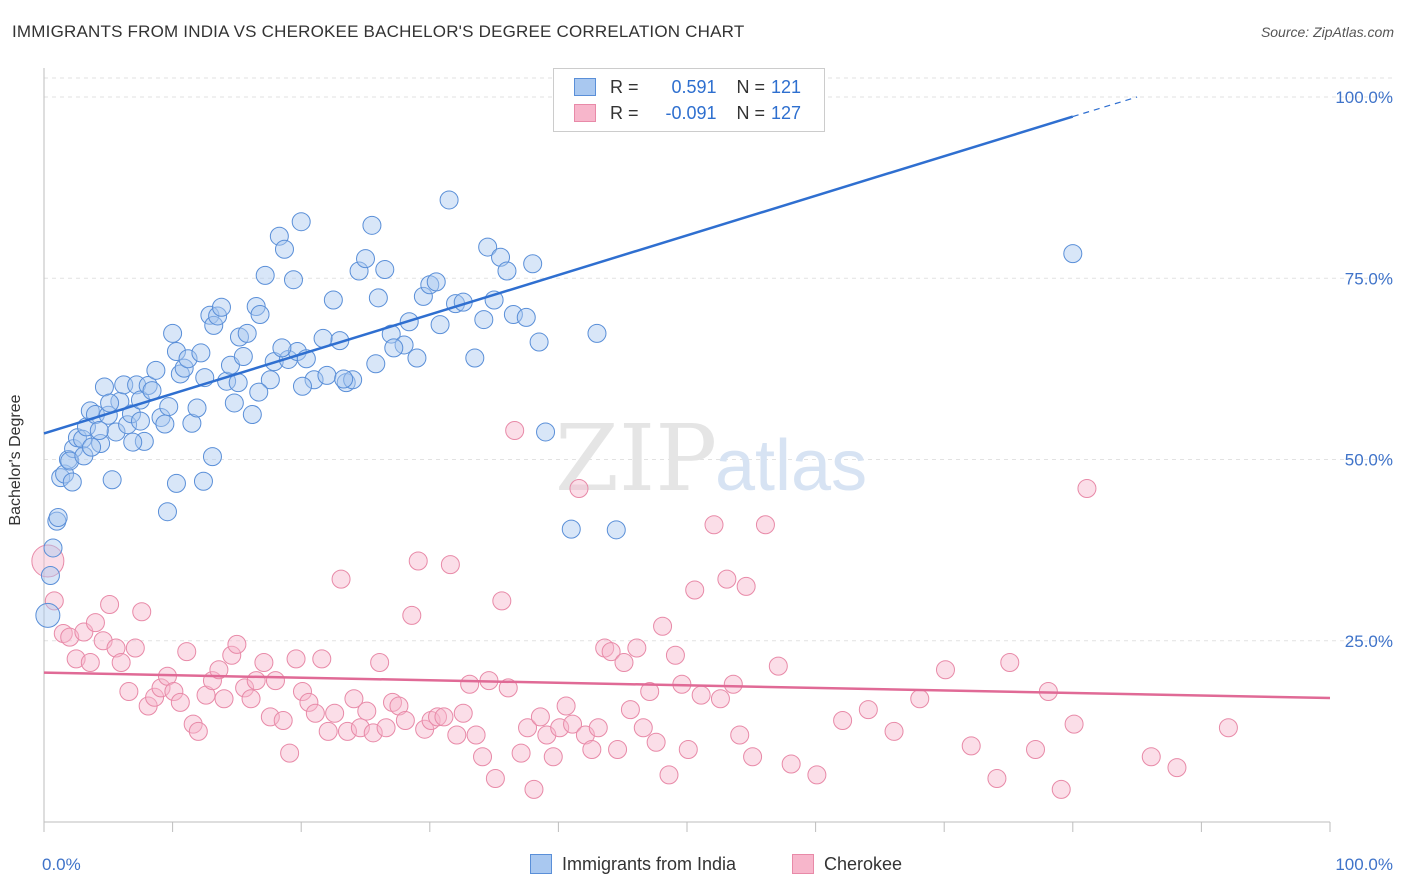 The image size is (1406, 892). Describe the element at coordinates (689, 100) in the screenshot. I see `correlation-legend: R = 0.591 N = 121 R = -0.091 N = 127` at that location.